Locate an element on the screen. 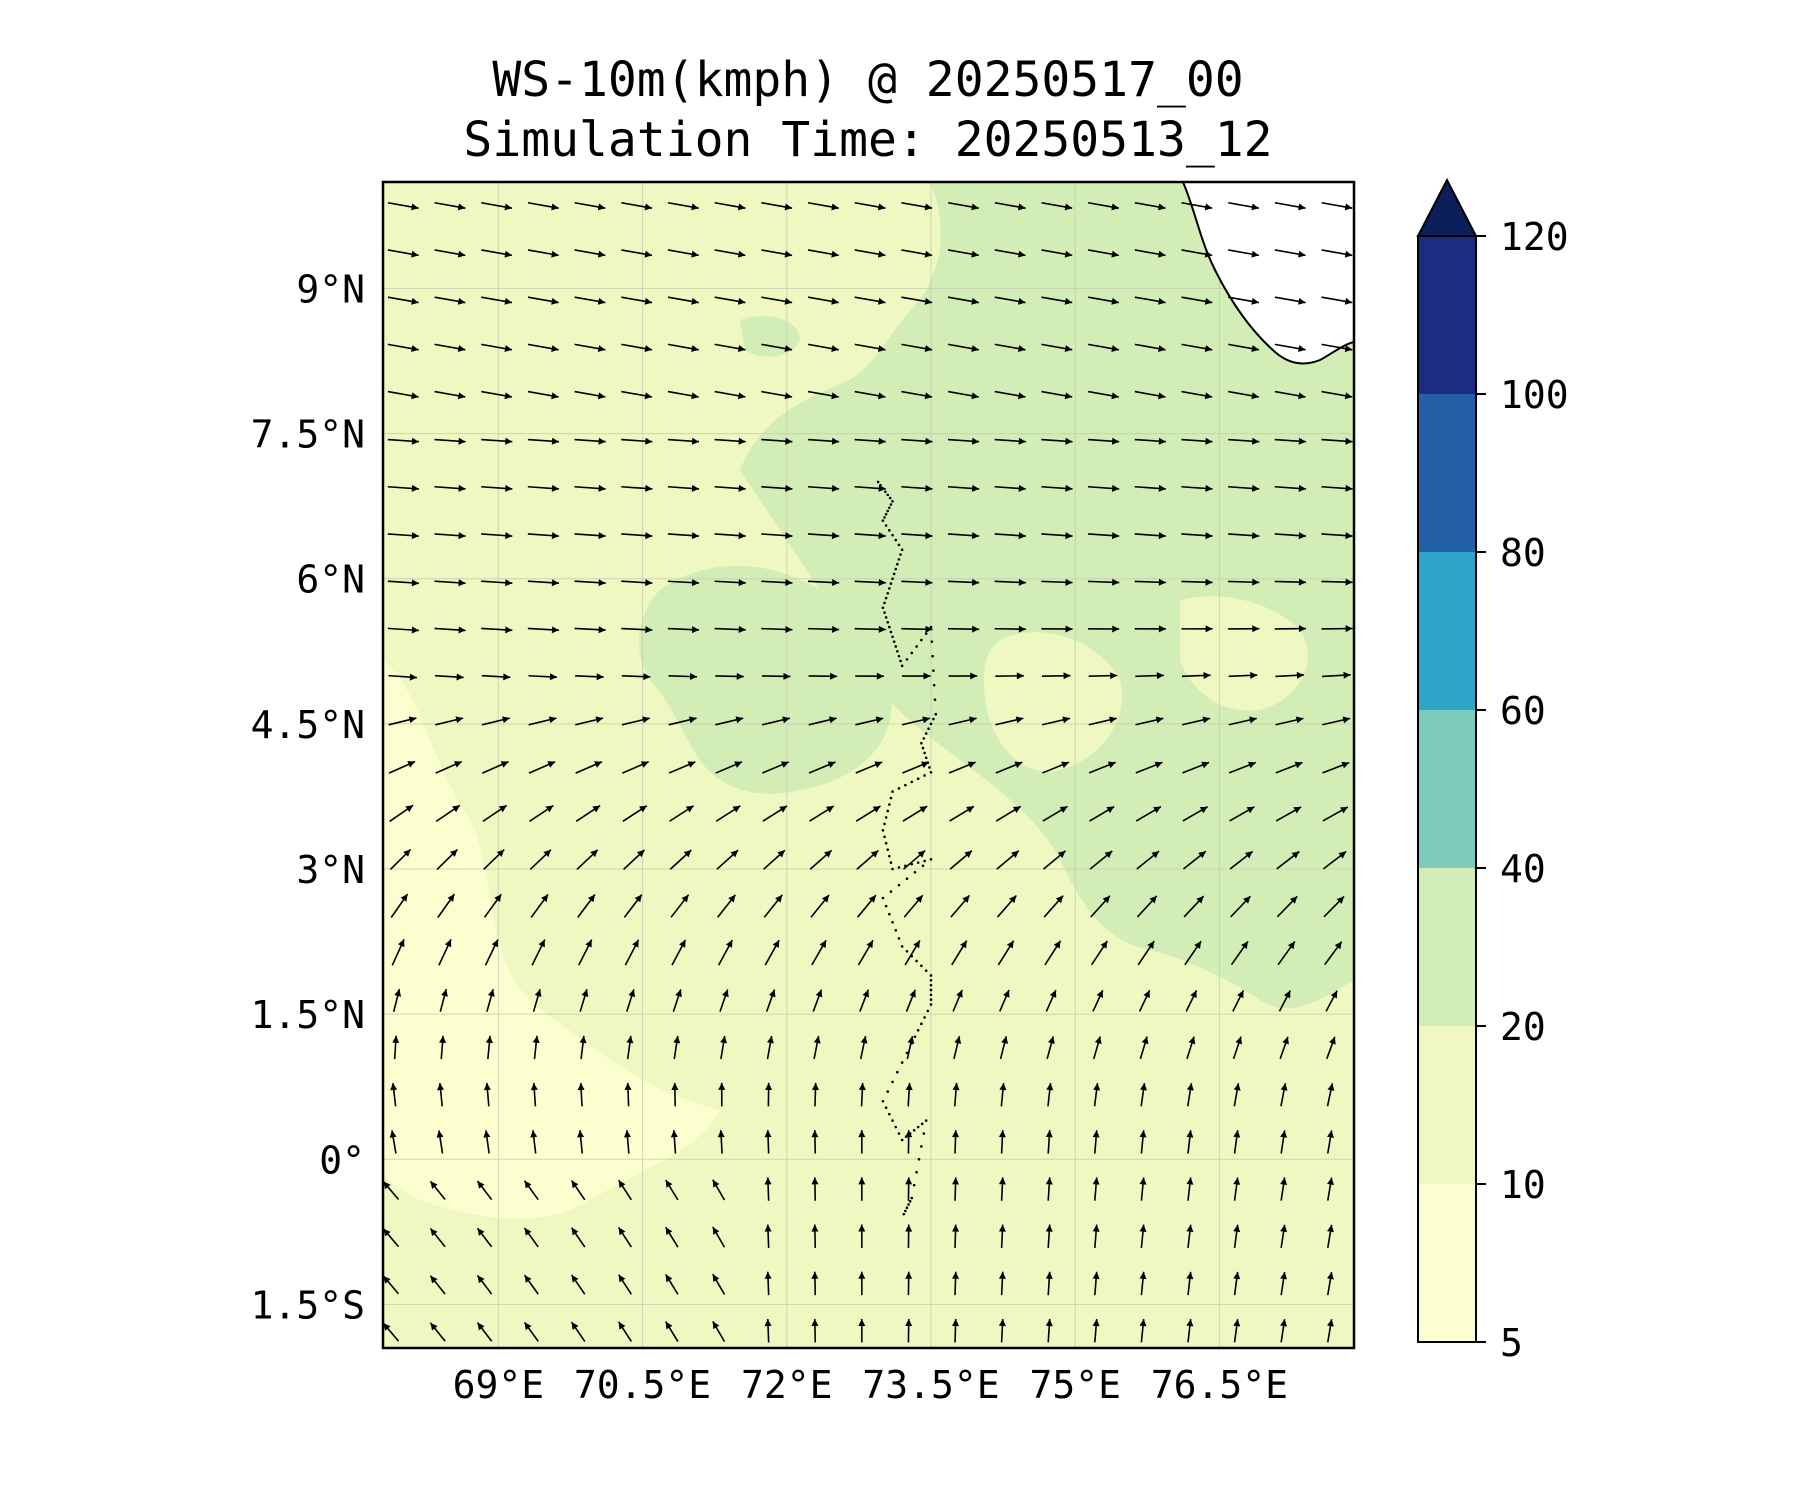 This screenshot has width=1800, height=1505. lat-tick-label: 0° is located at coordinates (342, 1160).